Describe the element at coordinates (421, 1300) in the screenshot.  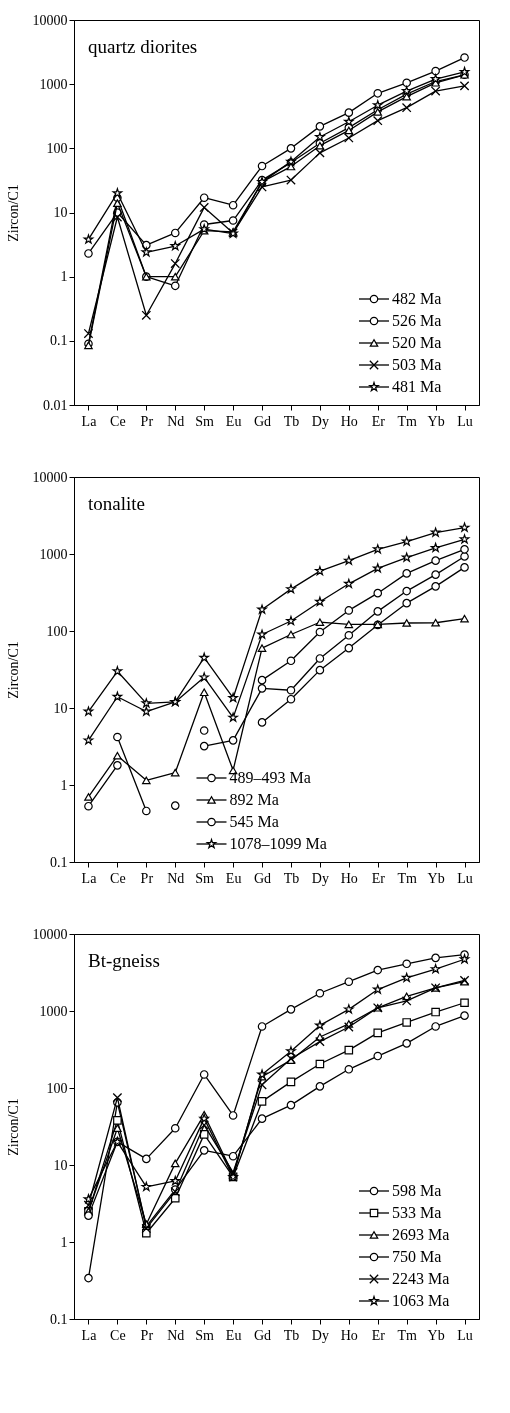
I see `legend-label: 1063 Ma` at that location.